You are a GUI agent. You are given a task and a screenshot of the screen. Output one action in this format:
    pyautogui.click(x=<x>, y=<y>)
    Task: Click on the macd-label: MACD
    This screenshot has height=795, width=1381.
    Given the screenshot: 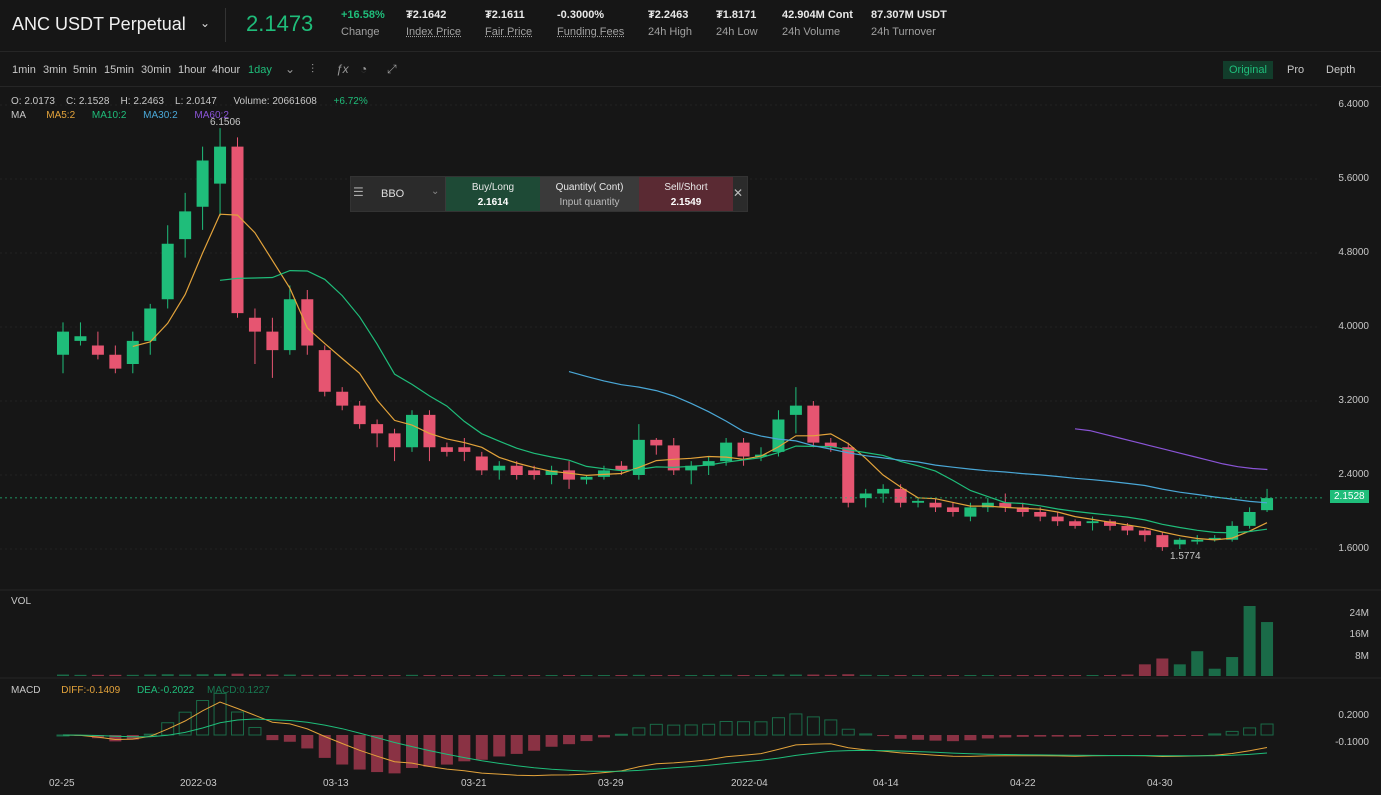 What is the action you would take?
    pyautogui.click(x=26, y=690)
    